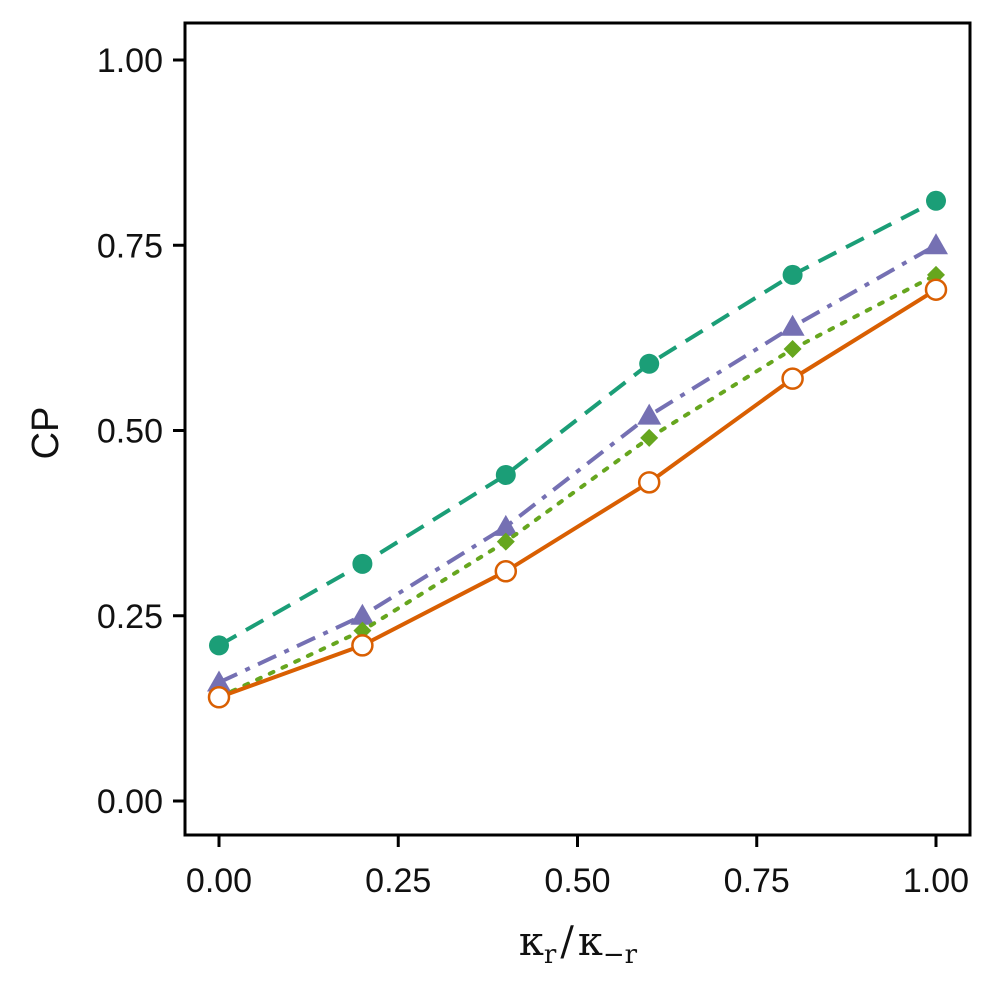  What do you see at coordinates (130, 432) in the screenshot?
I see `y-tick-label: 0.50` at bounding box center [130, 432].